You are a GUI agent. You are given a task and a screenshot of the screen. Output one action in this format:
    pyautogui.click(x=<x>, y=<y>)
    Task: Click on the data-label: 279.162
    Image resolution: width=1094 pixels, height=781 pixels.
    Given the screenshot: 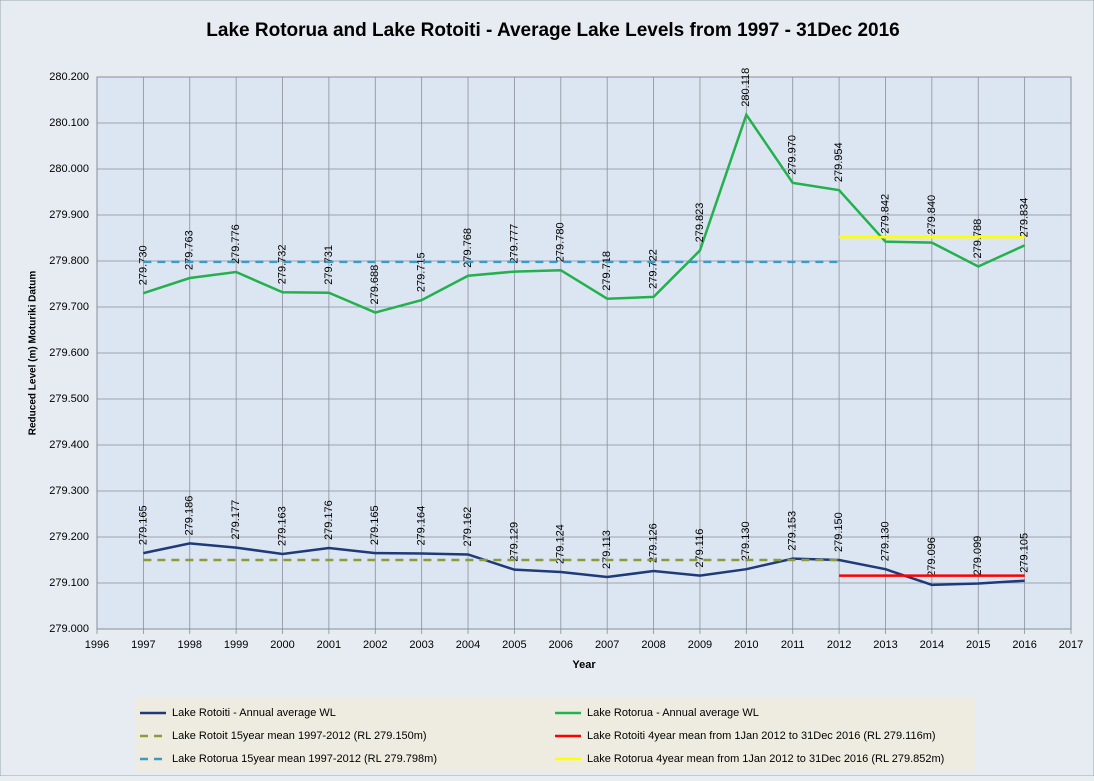 What is the action you would take?
    pyautogui.click(x=468, y=527)
    